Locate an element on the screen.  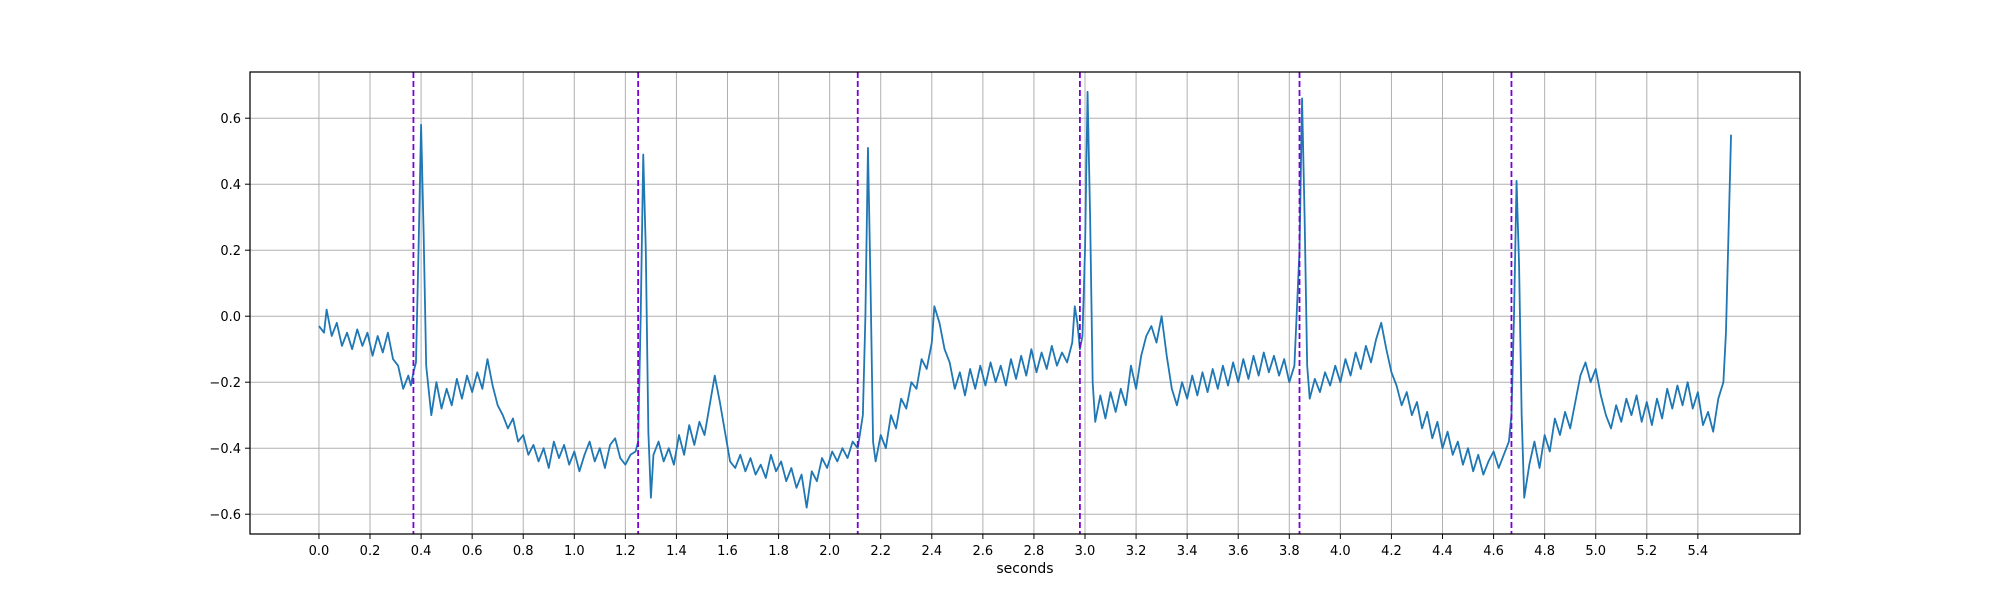
x-tick-label: 5.4 is located at coordinates (1698, 551).